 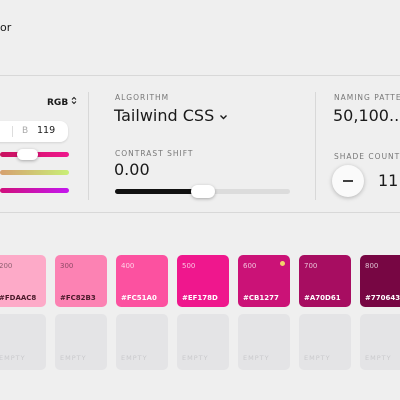 What do you see at coordinates (18, 298) in the screenshot?
I see `hex-label: #FDAAC8` at bounding box center [18, 298].